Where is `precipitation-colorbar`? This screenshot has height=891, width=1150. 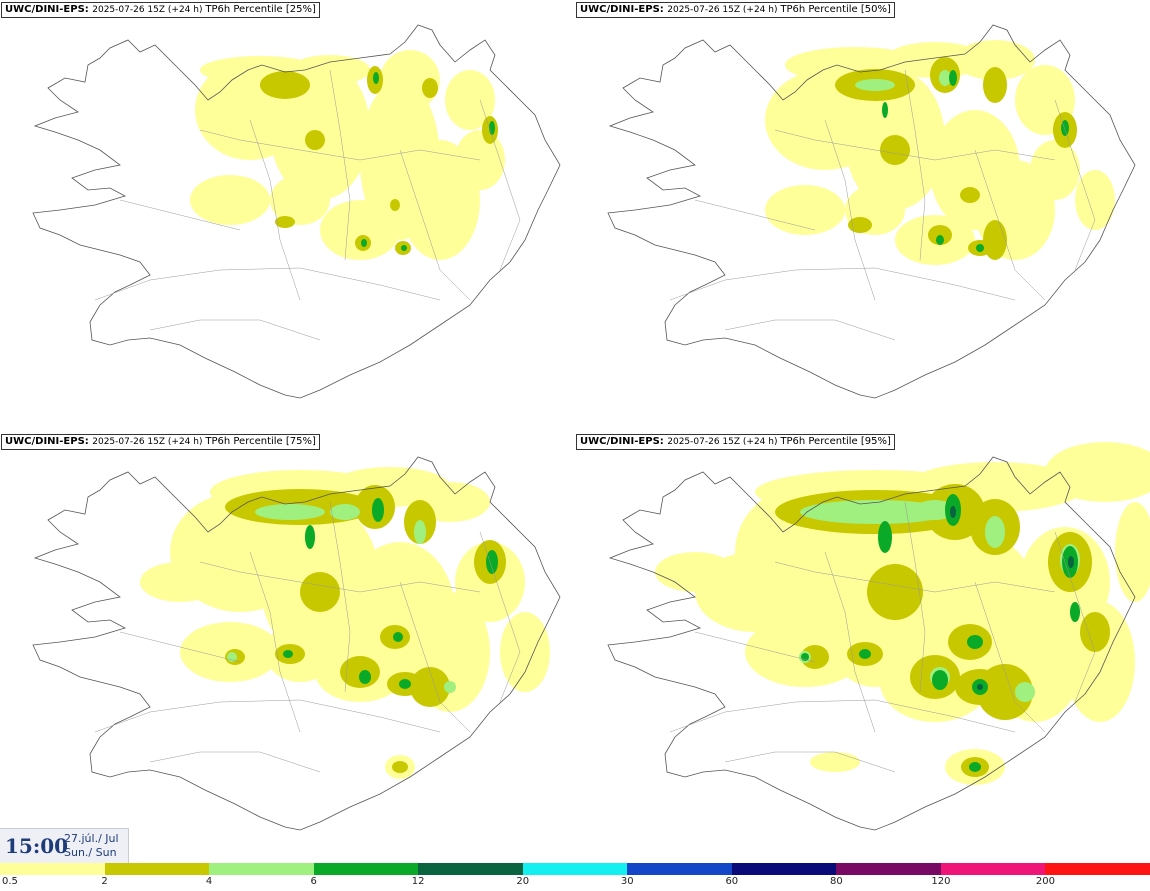
precipitation-colorbar is located at coordinates (575, 869).